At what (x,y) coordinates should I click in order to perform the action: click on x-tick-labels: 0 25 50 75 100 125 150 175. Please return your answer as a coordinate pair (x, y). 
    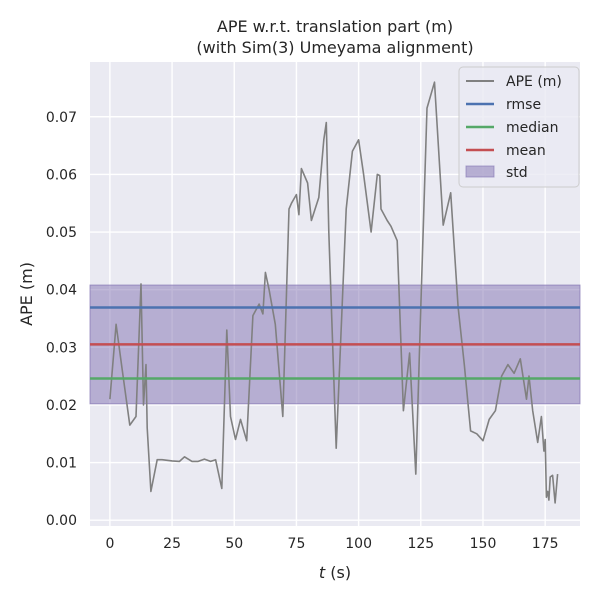
    Looking at the image, I should click on (331, 544).